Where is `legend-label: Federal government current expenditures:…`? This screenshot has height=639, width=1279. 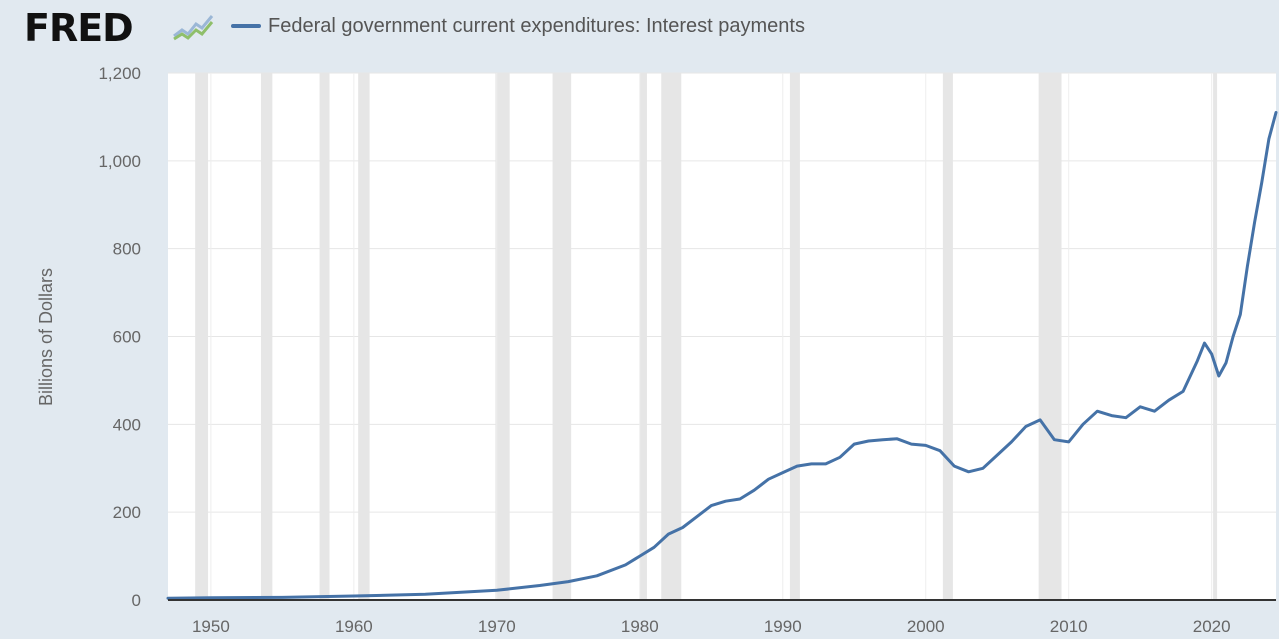 legend-label: Federal government current expenditures:… is located at coordinates (536, 26).